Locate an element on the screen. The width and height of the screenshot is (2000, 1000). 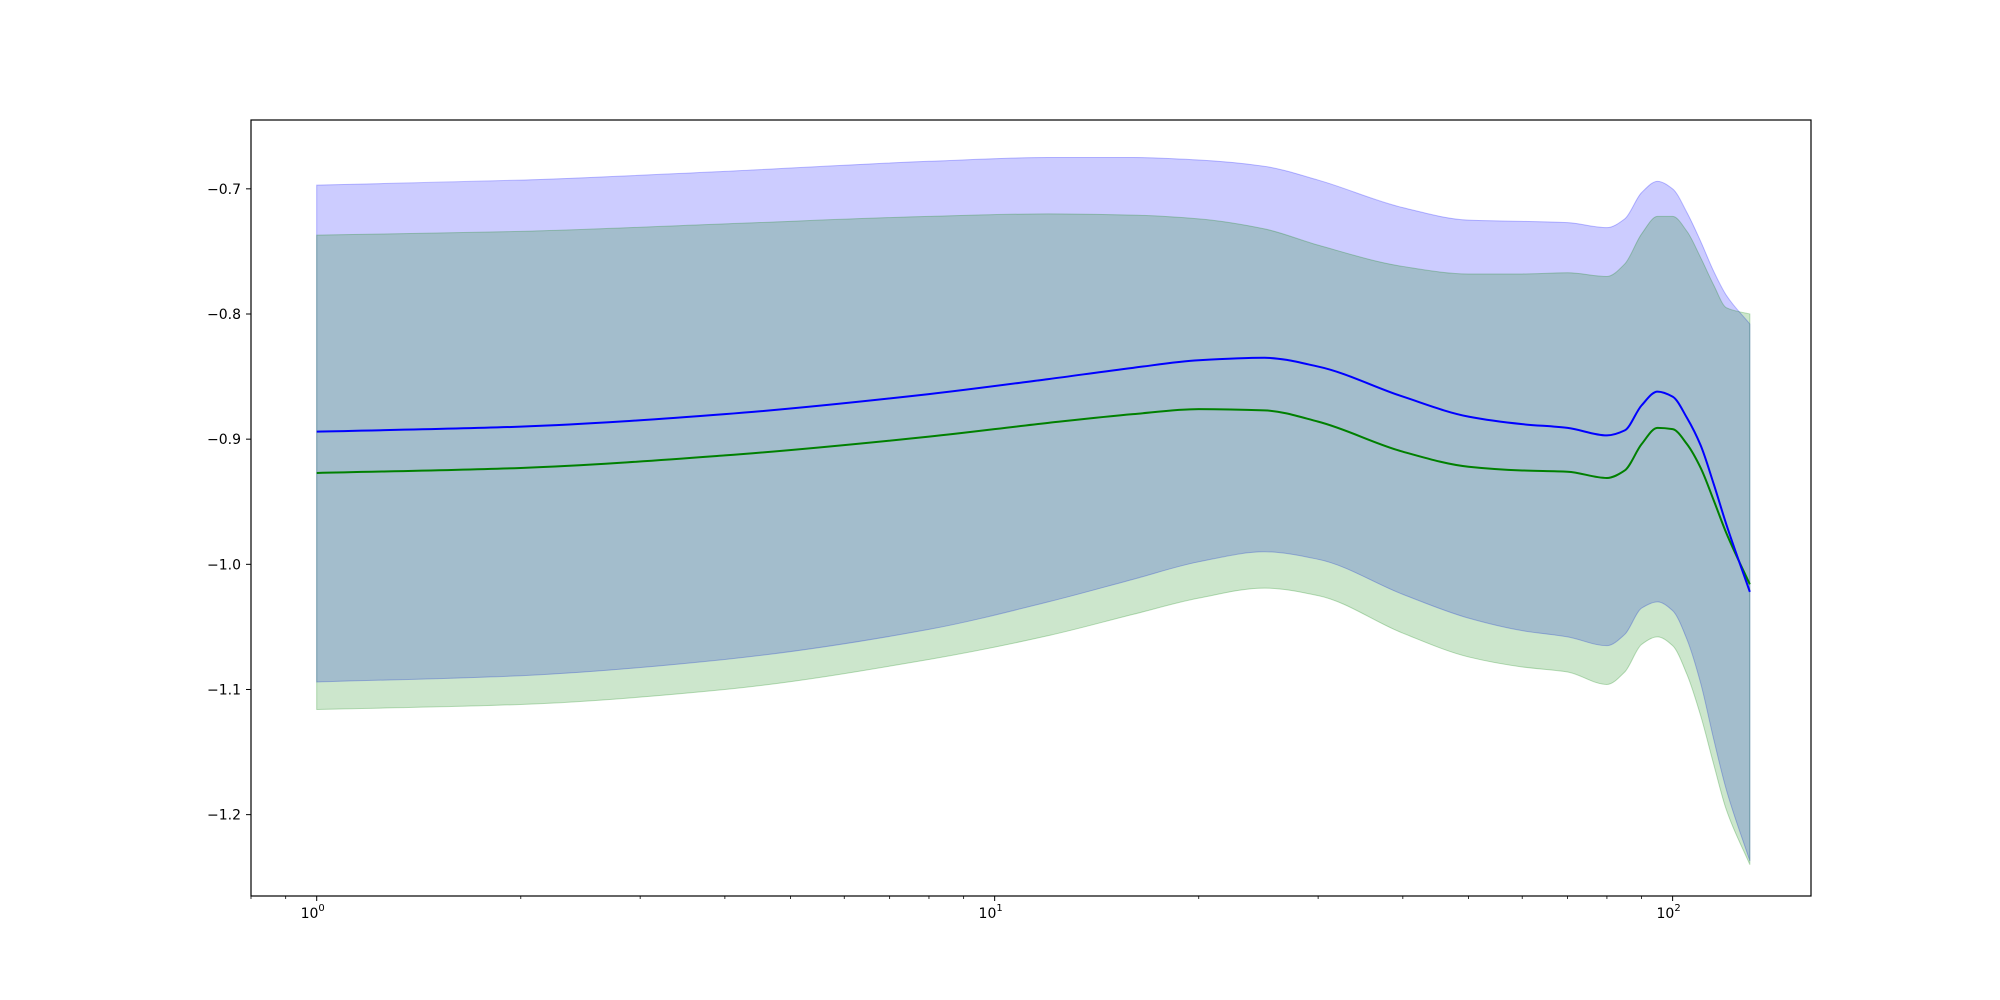
y-tick-label: −0.7 is located at coordinates (224, 190).